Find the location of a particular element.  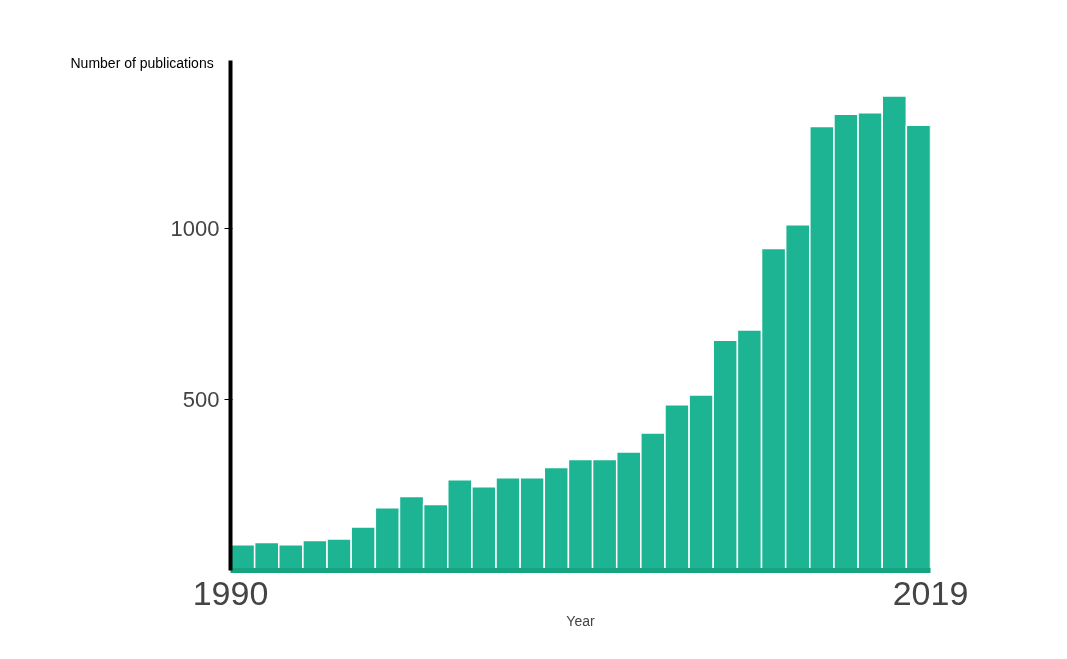

y-tick-label: 1000 is located at coordinates (195, 228).